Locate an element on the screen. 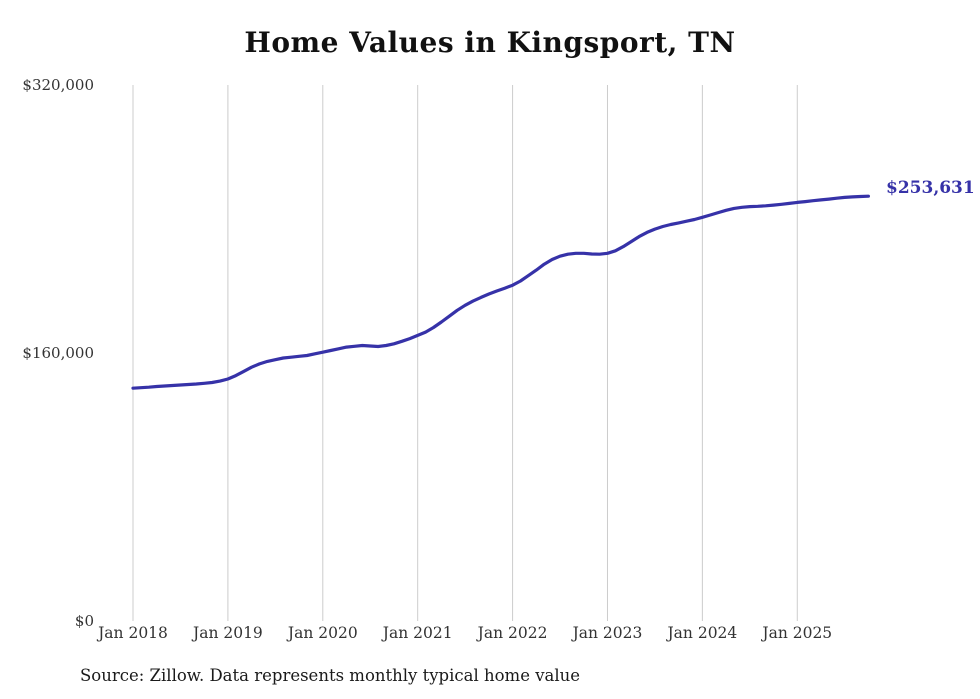 The image size is (980, 699). x-axis-tick-label: Jan 2018 is located at coordinates (133, 633).